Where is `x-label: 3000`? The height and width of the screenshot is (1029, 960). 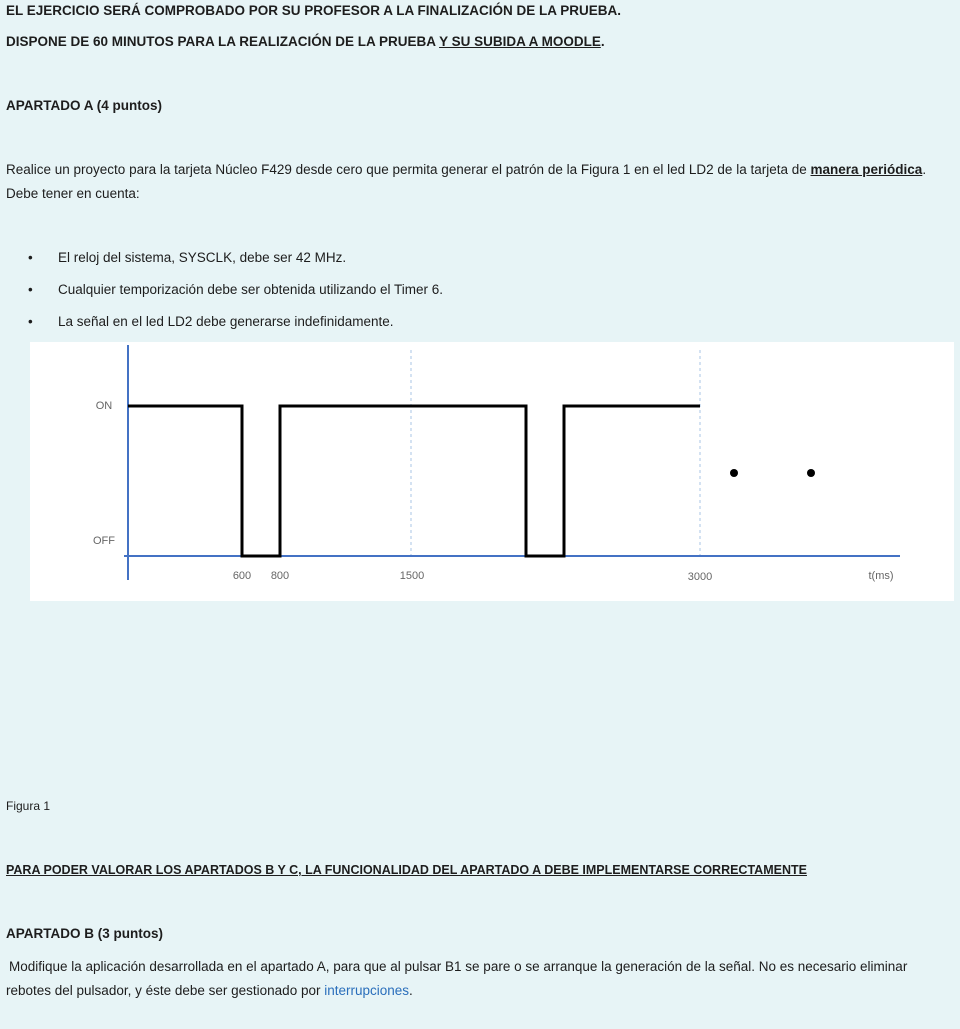 x-label: 3000 is located at coordinates (700, 577).